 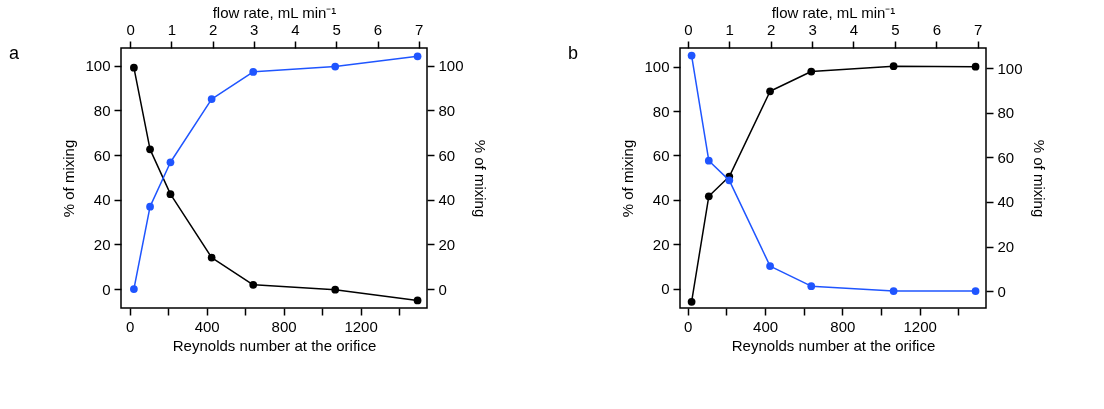 I want to click on chart-title: a, so click(x=14, y=53).